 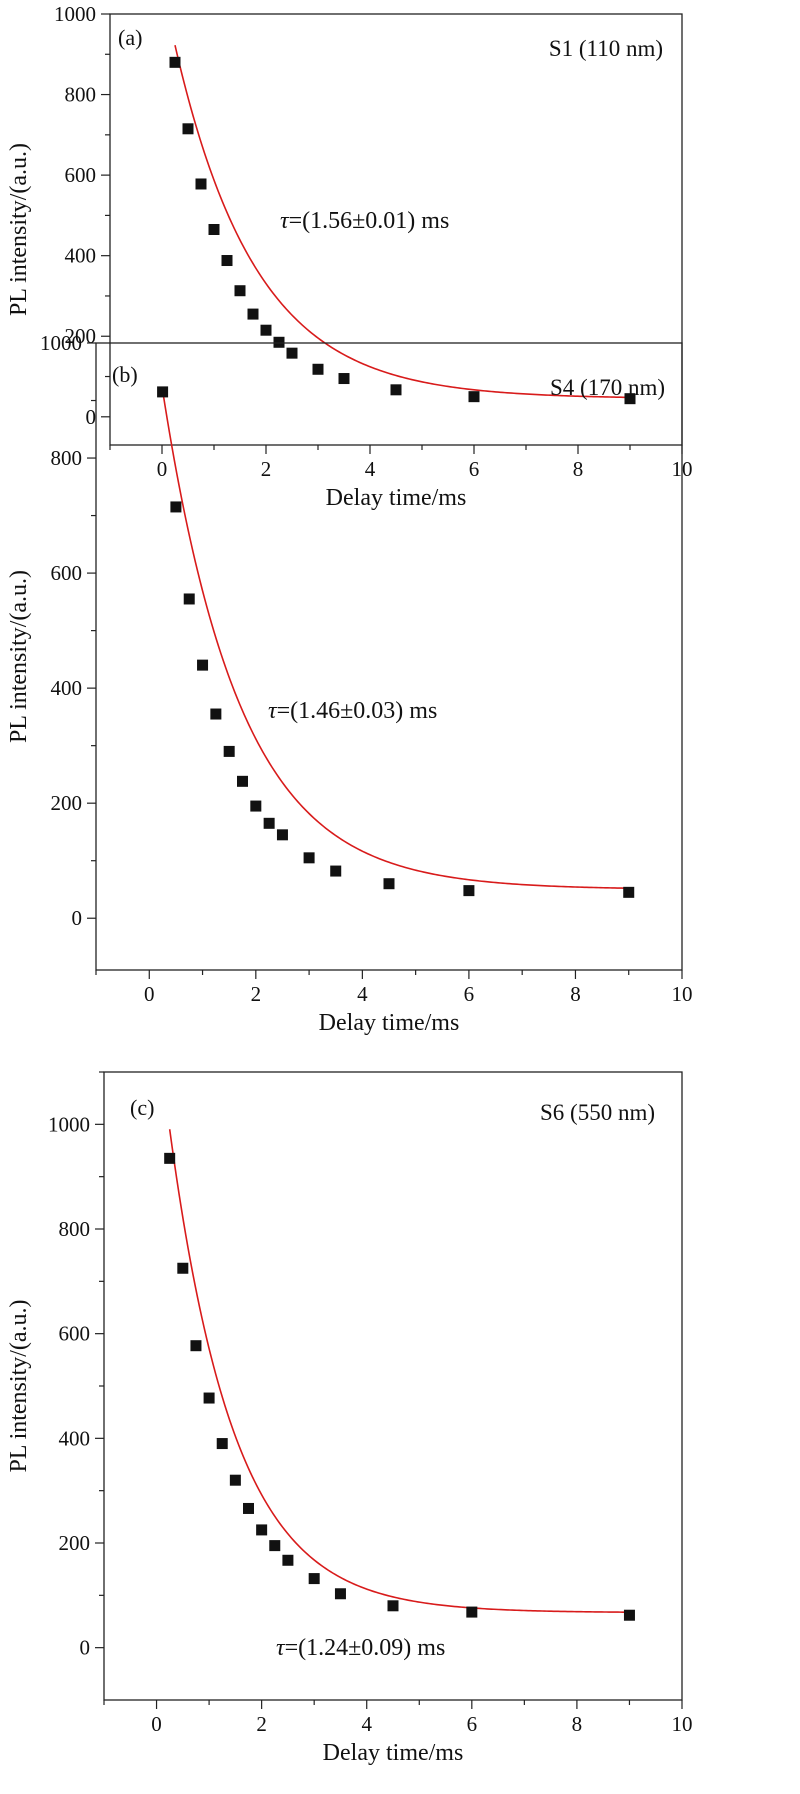 What do you see at coordinates (597, 1112) in the screenshot?
I see `sample-label: S6 (550 nm)` at bounding box center [597, 1112].